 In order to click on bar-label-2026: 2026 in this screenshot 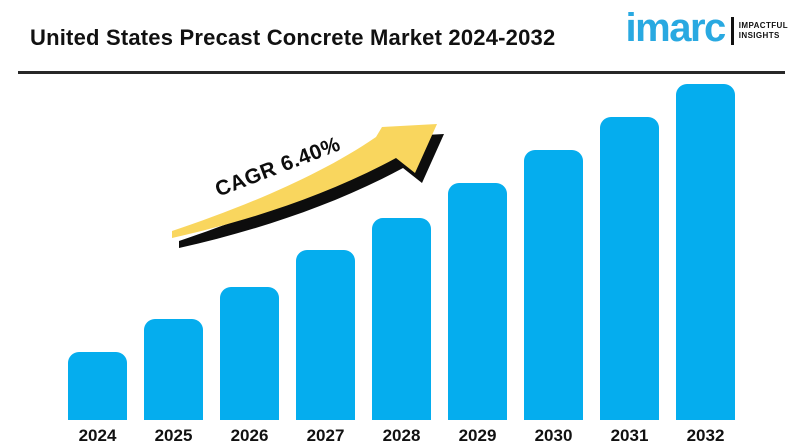, I will do `click(249, 435)`.